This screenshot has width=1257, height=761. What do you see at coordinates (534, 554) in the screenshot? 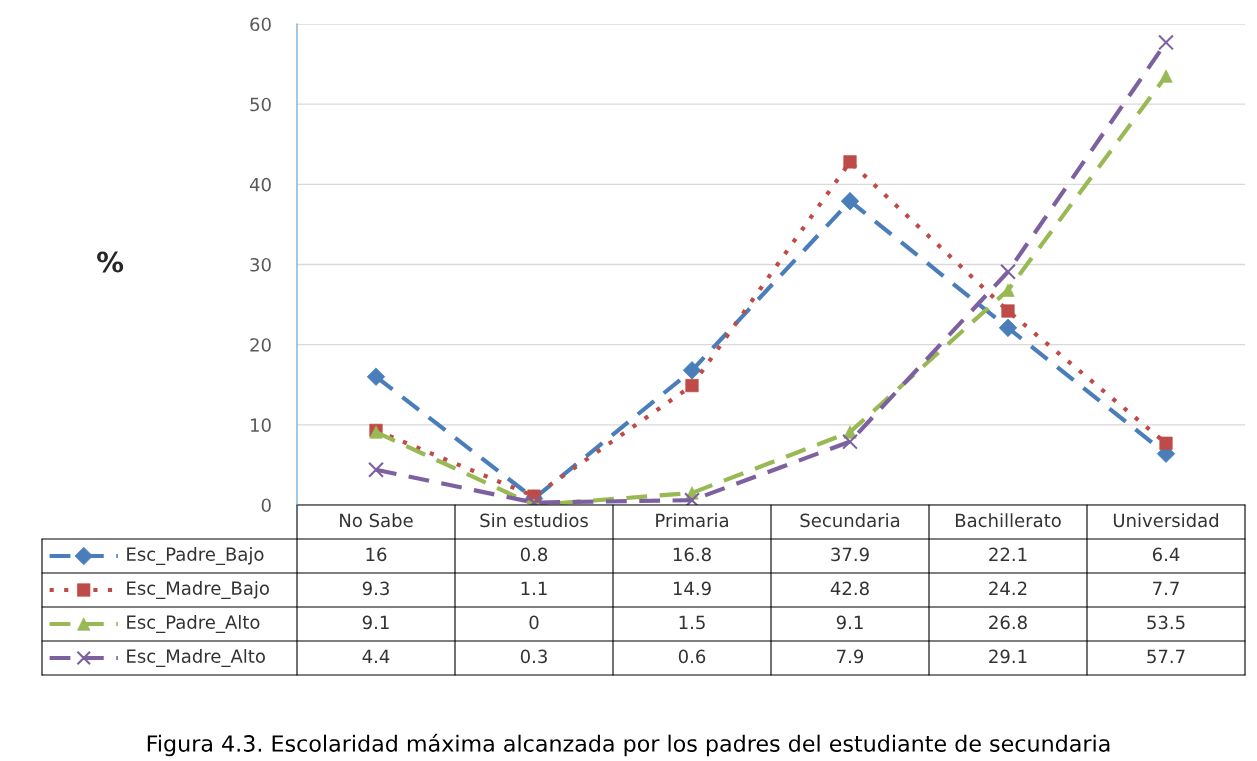
I see `data-label: 0.8` at bounding box center [534, 554].